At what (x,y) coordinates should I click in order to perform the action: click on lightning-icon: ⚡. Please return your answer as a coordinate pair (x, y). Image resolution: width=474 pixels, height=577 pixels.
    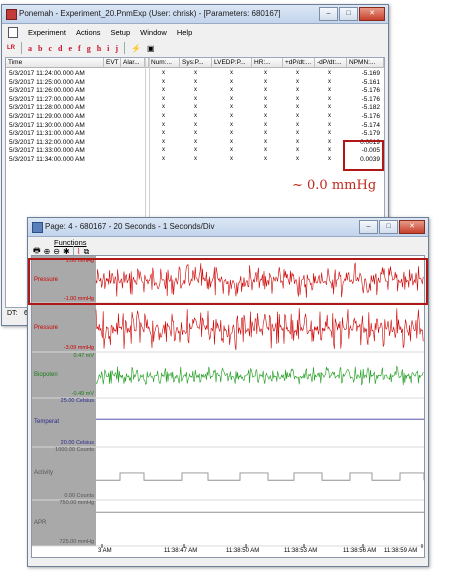
    Looking at the image, I should click on (136, 48).